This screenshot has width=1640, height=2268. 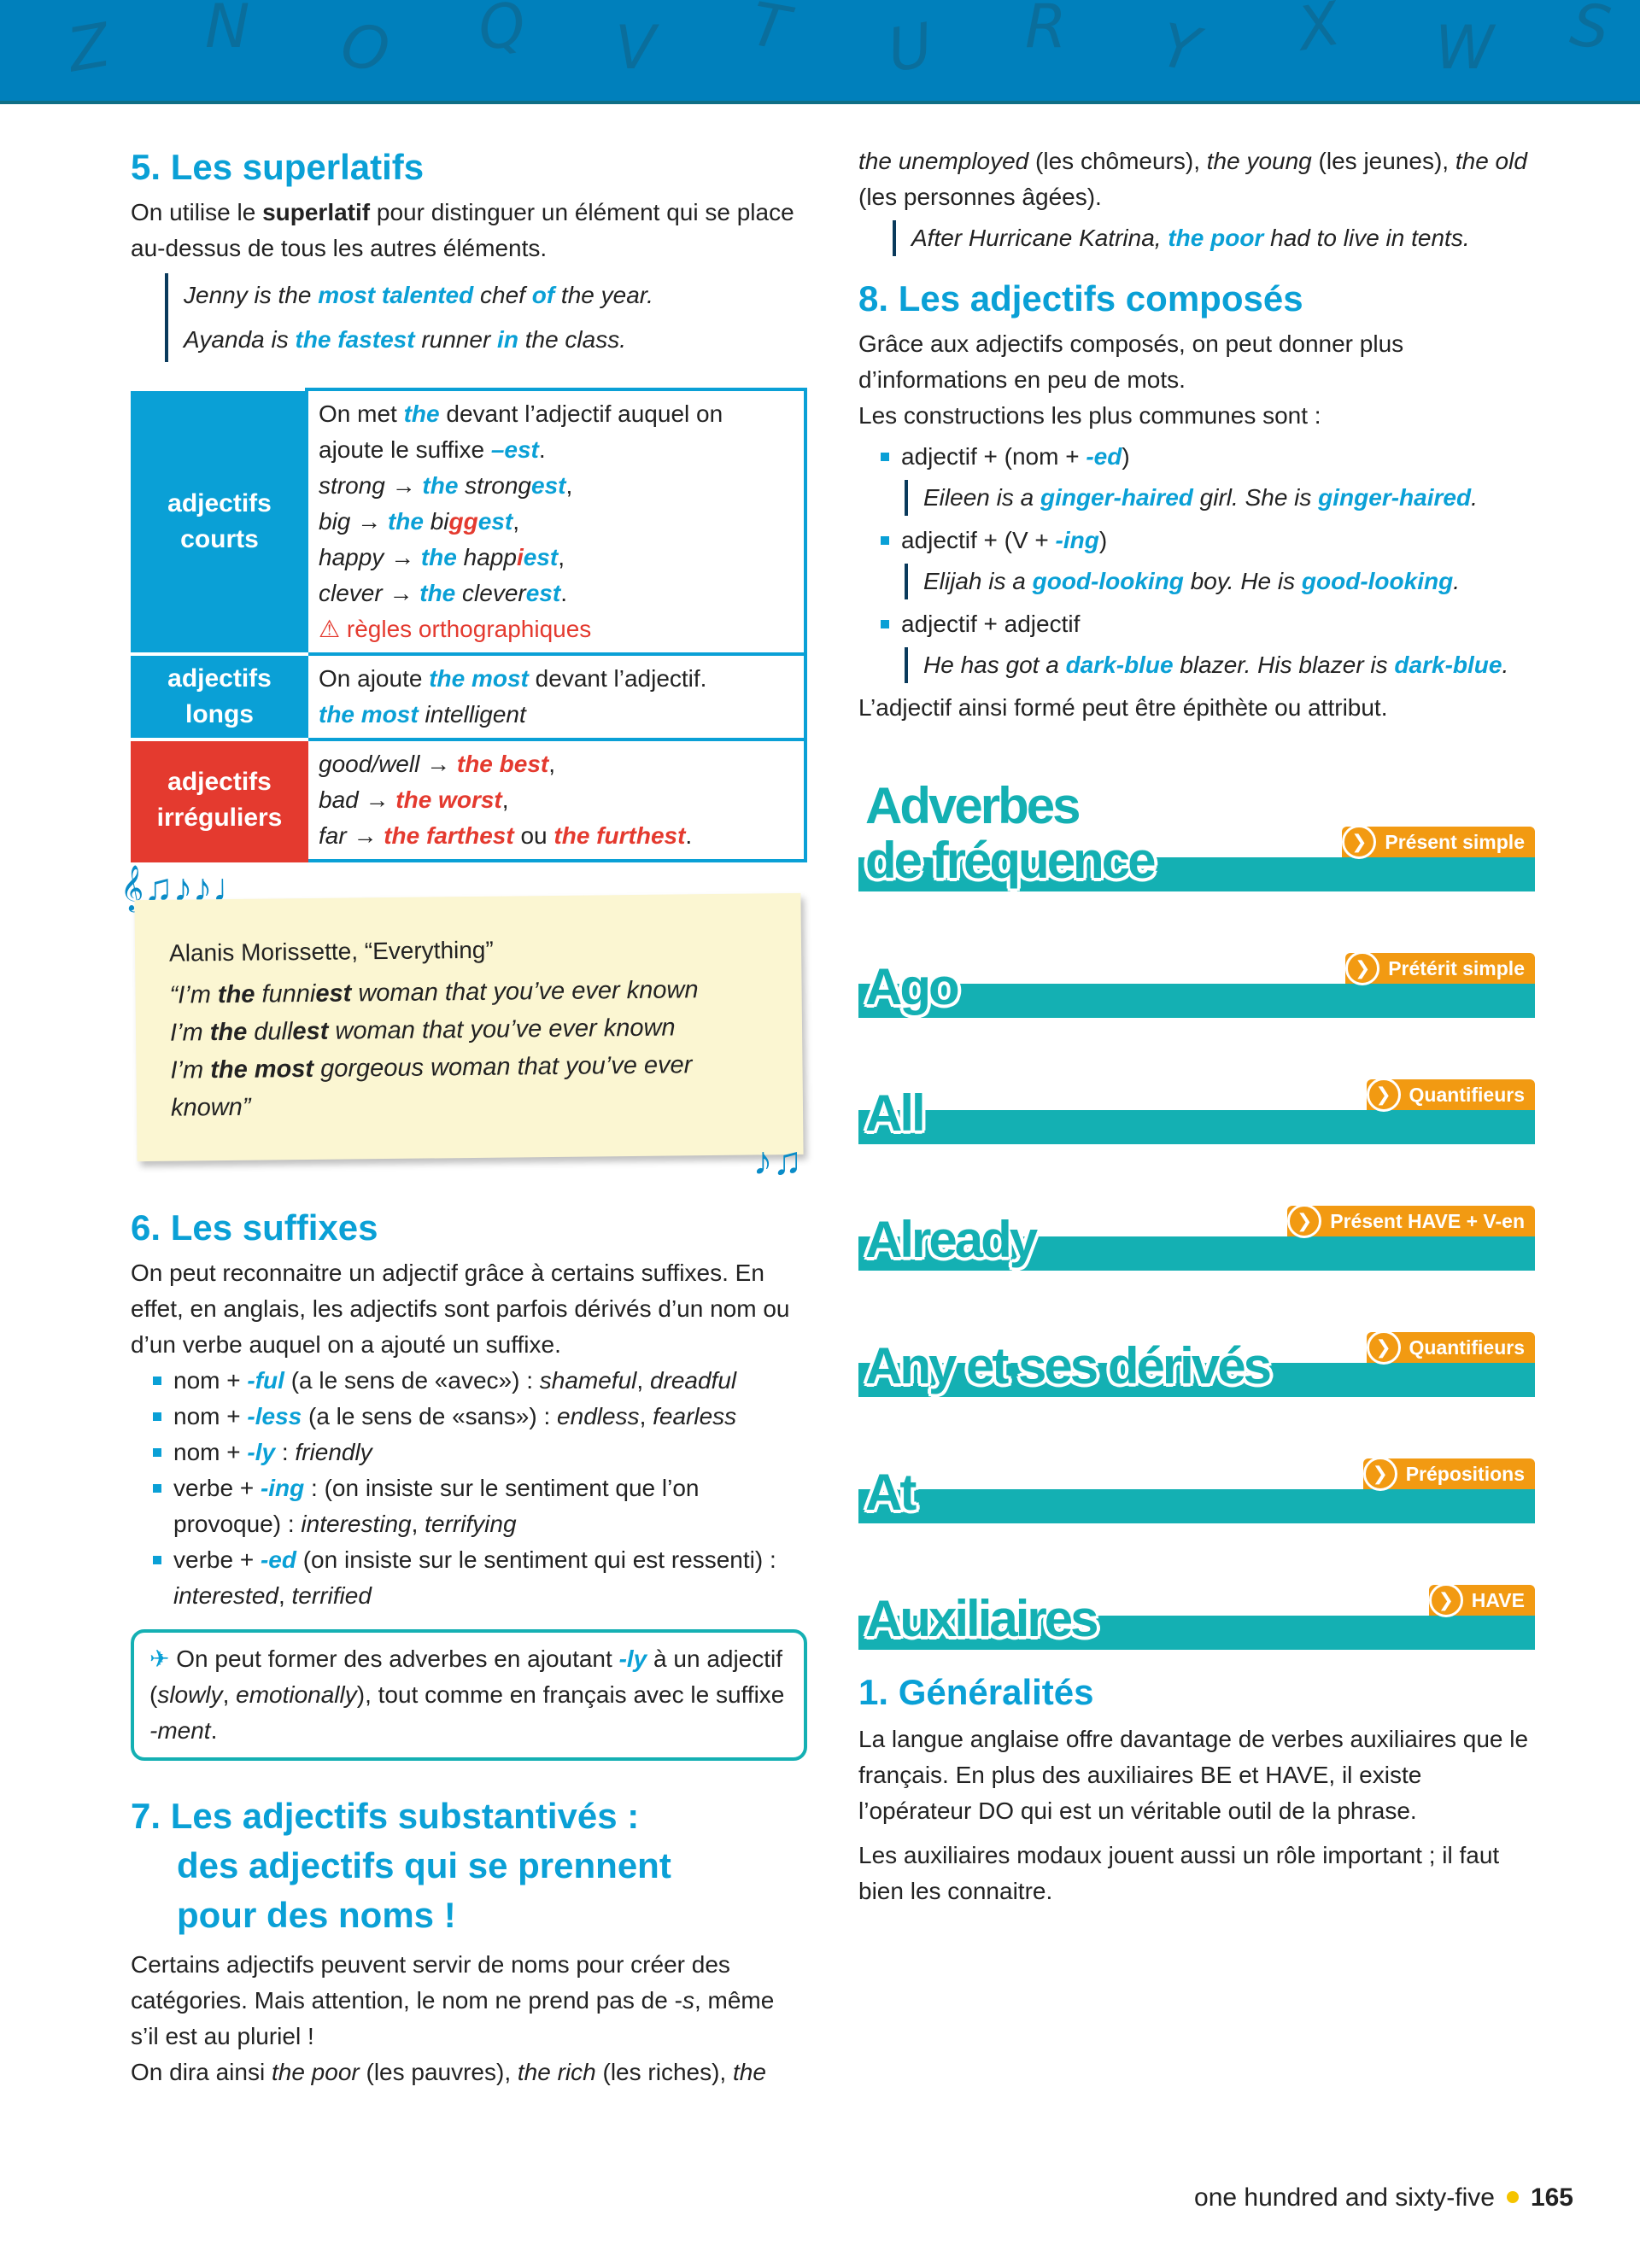 I want to click on text-run: -ing, so click(x=282, y=1488).